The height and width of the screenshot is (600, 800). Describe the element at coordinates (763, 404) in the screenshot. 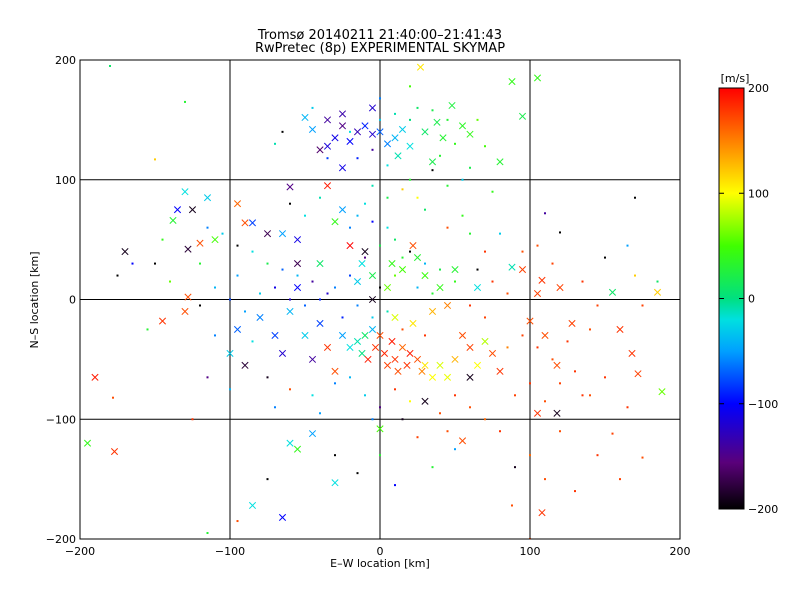

I see `colorbar-tick-label: −100` at that location.